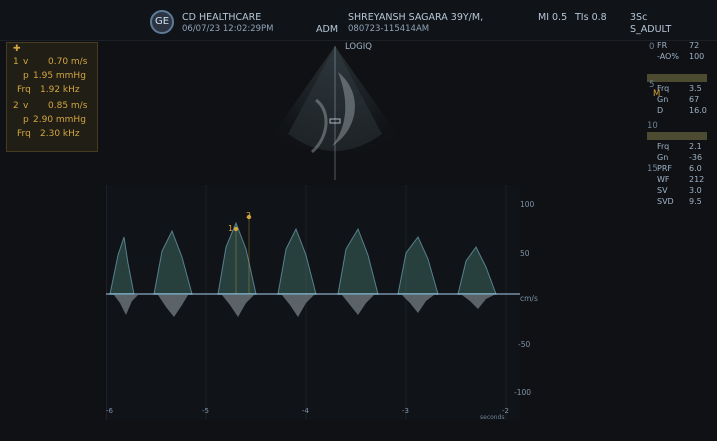  I want to click on param-group-header-doppler, so click(677, 136).